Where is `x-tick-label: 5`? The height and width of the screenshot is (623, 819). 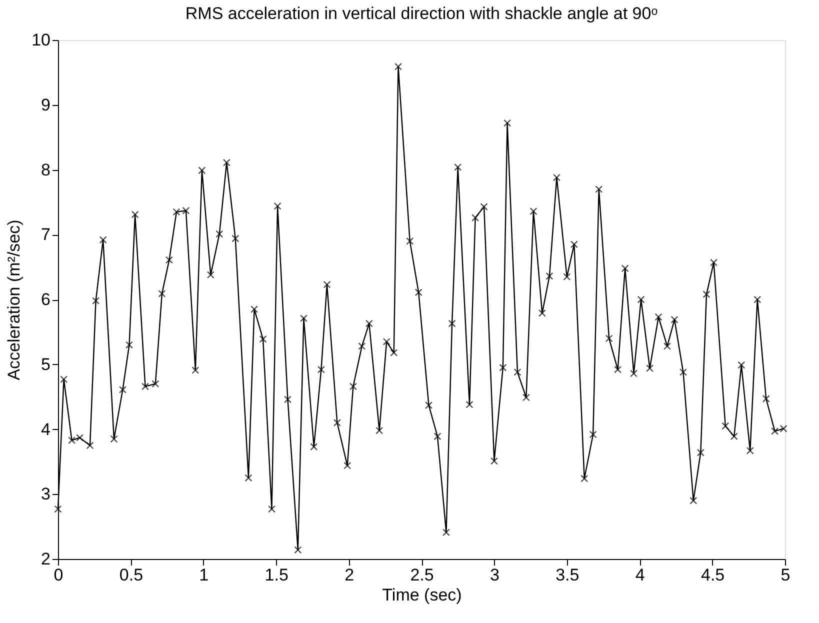
x-tick-label: 5 is located at coordinates (785, 575).